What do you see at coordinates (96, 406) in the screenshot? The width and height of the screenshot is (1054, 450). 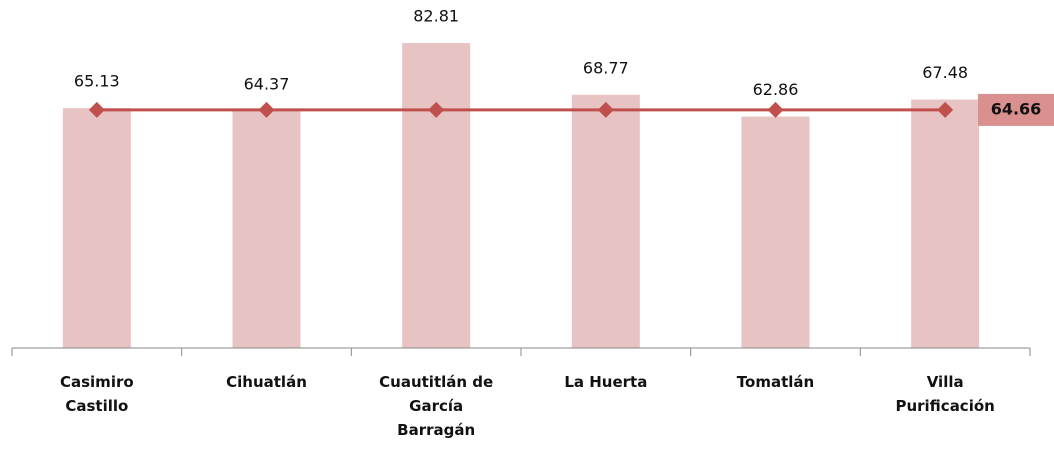 I see `label-line: Castillo` at bounding box center [96, 406].